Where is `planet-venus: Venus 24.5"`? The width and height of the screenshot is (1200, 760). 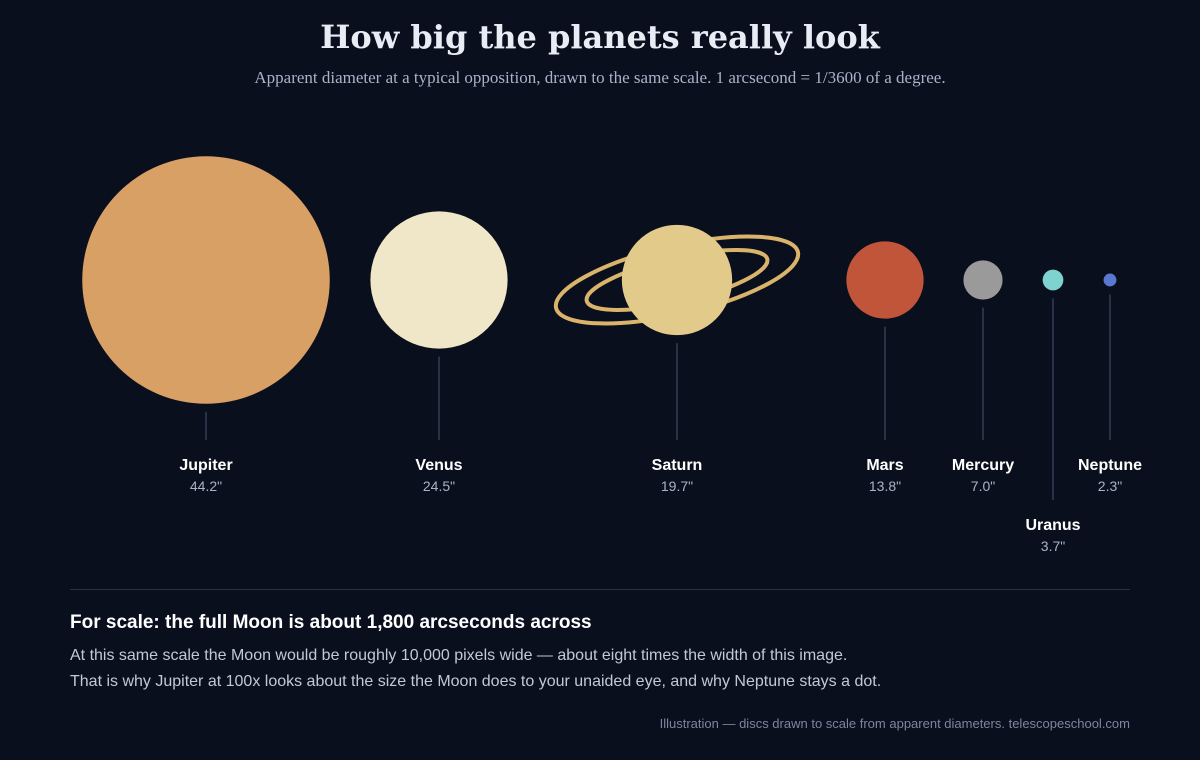 planet-venus: Venus 24.5" is located at coordinates (439, 352).